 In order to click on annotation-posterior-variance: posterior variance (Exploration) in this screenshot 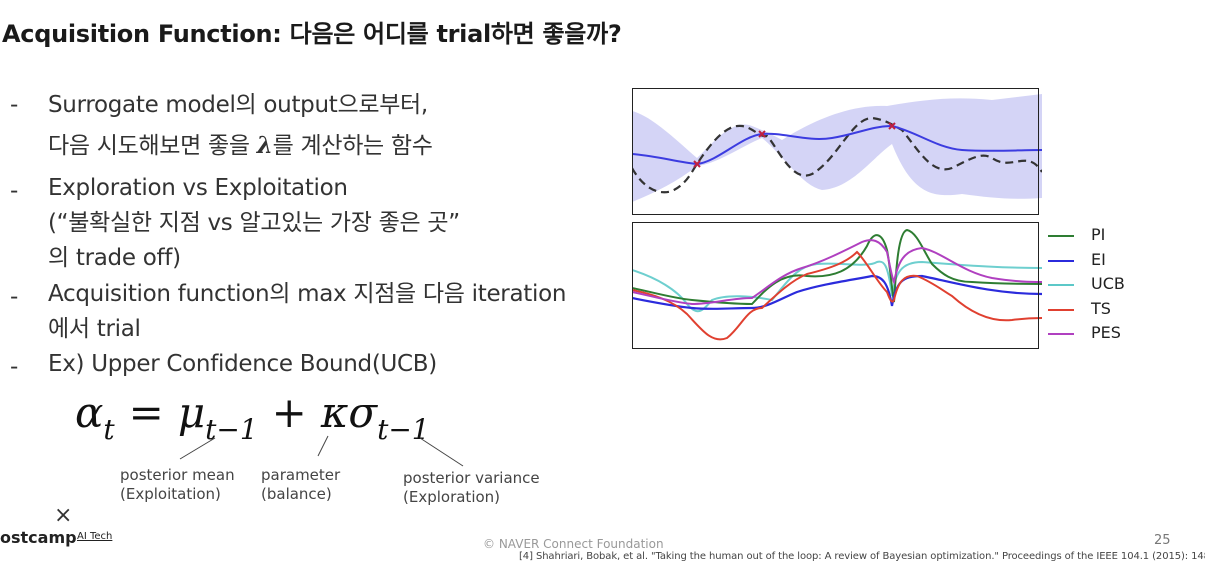, I will do `click(471, 487)`.